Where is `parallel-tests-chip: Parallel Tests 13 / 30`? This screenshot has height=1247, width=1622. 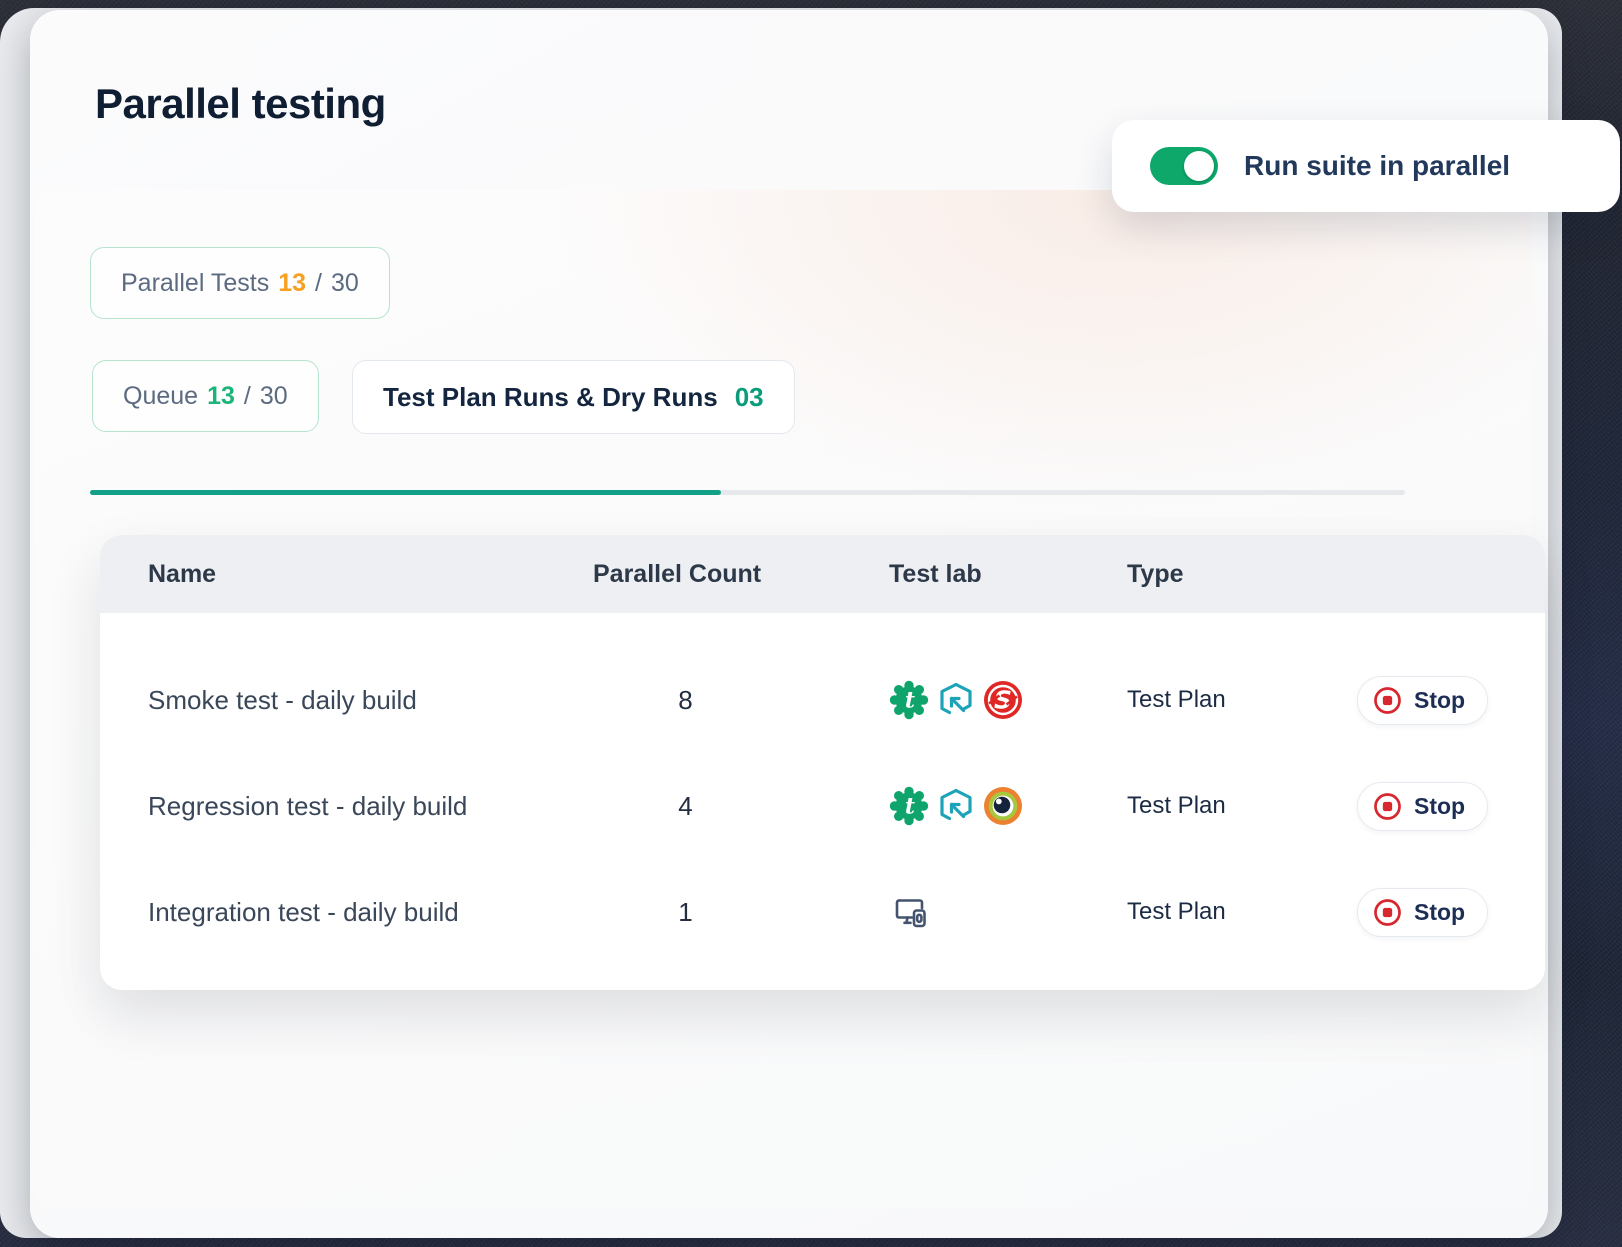 parallel-tests-chip: Parallel Tests 13 / 30 is located at coordinates (240, 283).